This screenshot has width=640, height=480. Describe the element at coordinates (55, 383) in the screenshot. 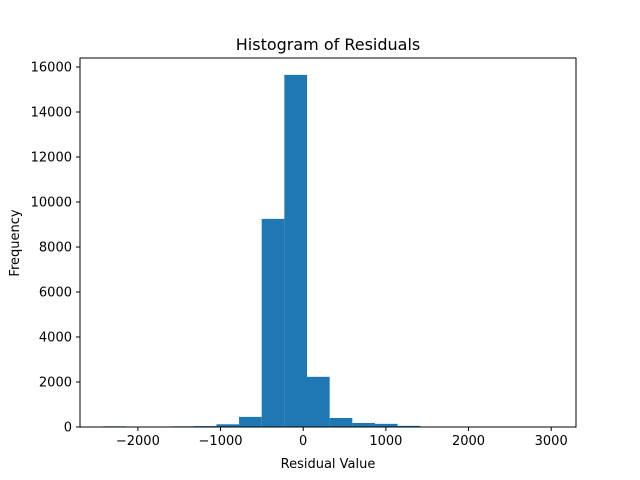

I see `y-tick-label: 2000` at that location.